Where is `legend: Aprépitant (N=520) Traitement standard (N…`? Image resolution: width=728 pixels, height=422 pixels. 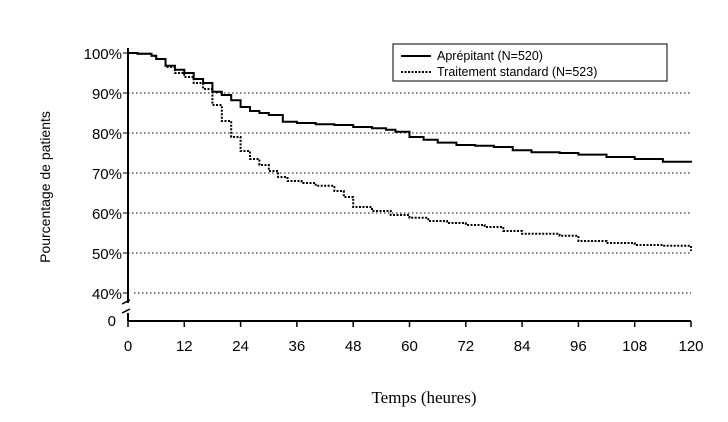 legend: Aprépitant (N=520) Traitement standard (N… is located at coordinates (530, 62).